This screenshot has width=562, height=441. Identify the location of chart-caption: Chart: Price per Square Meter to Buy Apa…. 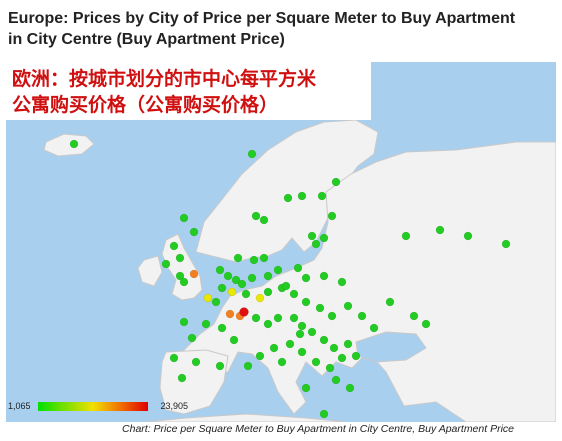
(318, 429).